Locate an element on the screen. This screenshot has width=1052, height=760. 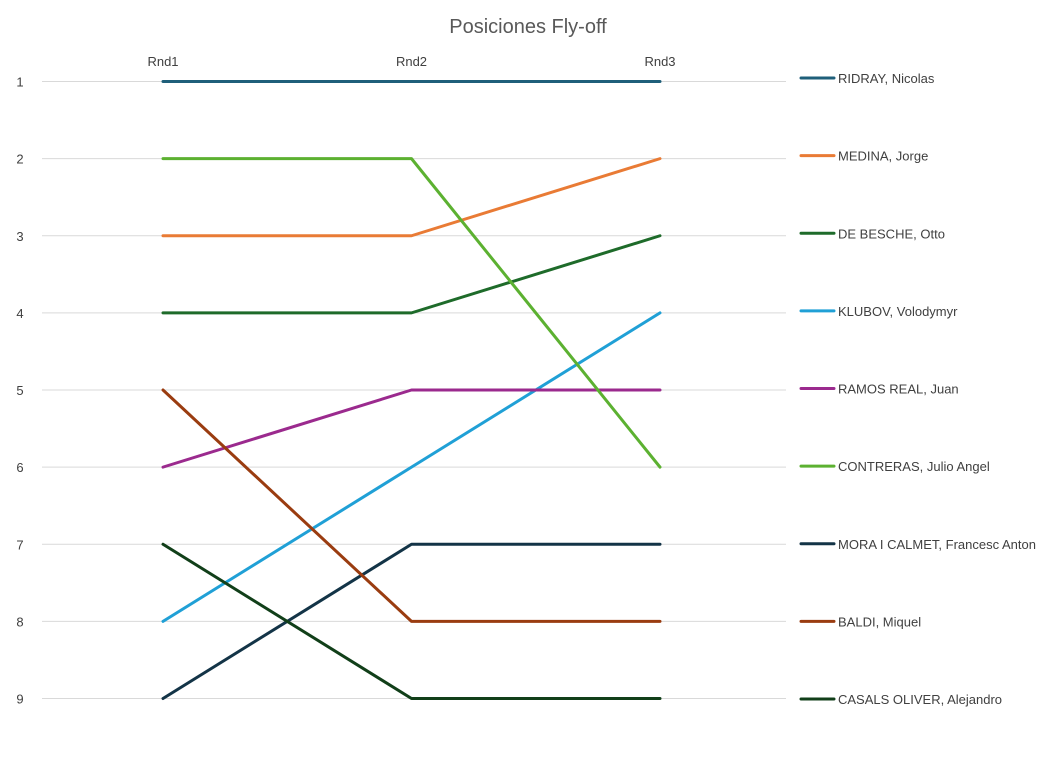
x-tick-label: Rnd2 is located at coordinates (411, 61).